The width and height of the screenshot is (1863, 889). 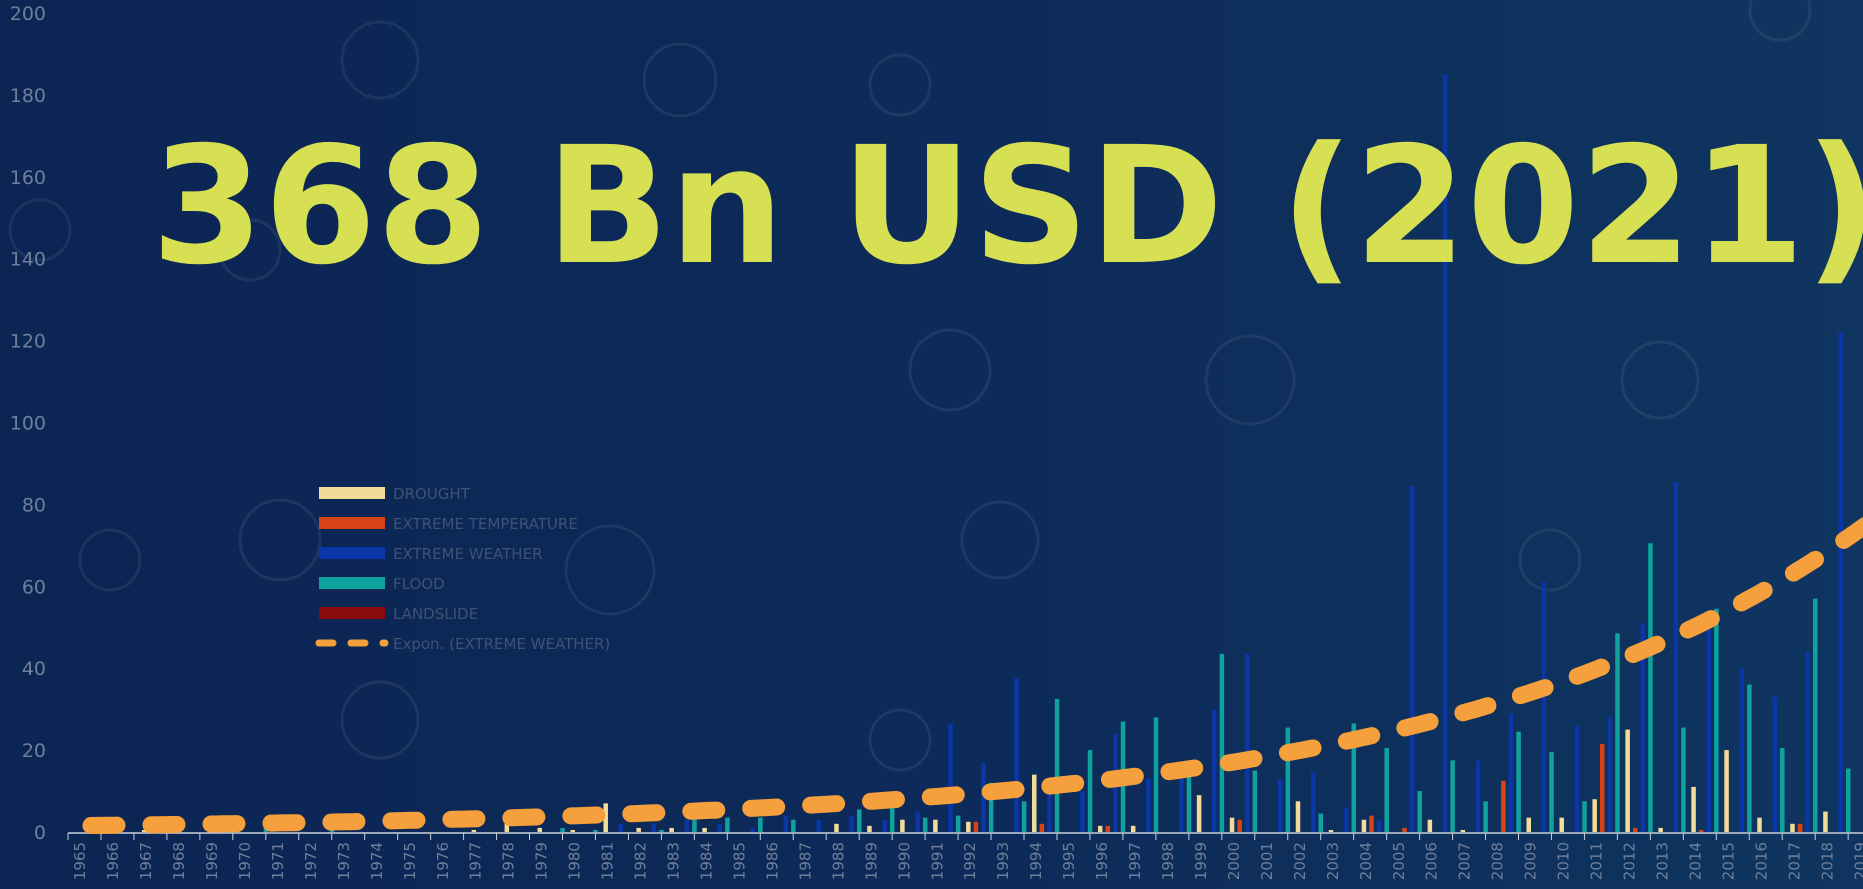 What do you see at coordinates (419, 584) in the screenshot?
I see `legend-label: FLOOD` at bounding box center [419, 584].